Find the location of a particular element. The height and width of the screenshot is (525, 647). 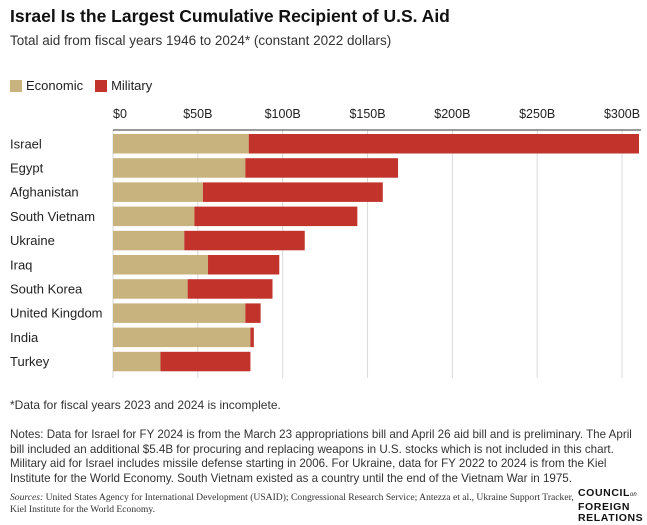

category-label: South Vietnam is located at coordinates (52, 216).